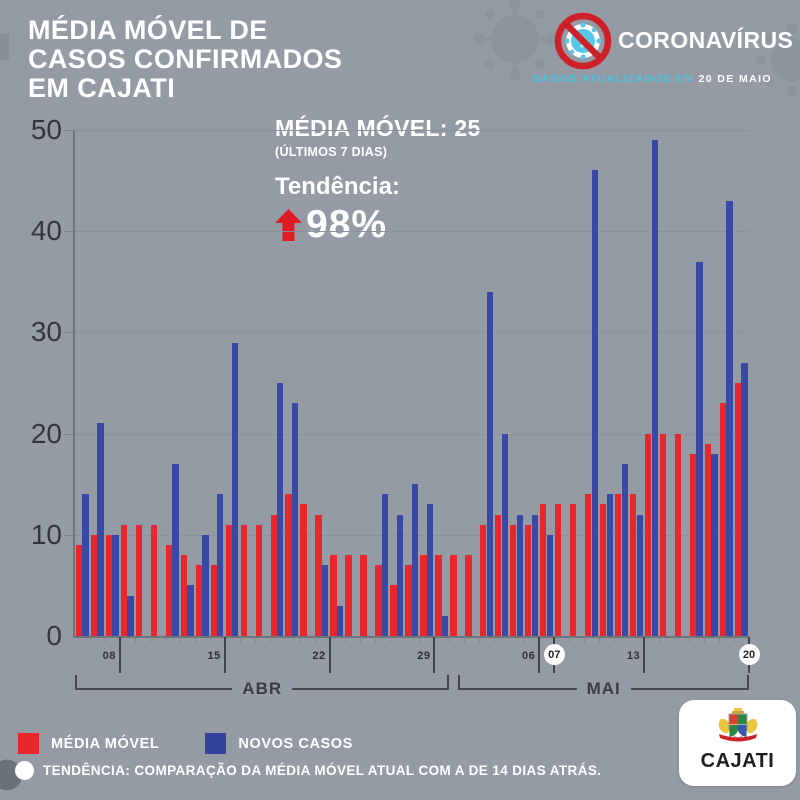 This screenshot has height=800, width=800. Describe the element at coordinates (262, 686) in the screenshot. I see `month-bracket-abr: ABR` at that location.